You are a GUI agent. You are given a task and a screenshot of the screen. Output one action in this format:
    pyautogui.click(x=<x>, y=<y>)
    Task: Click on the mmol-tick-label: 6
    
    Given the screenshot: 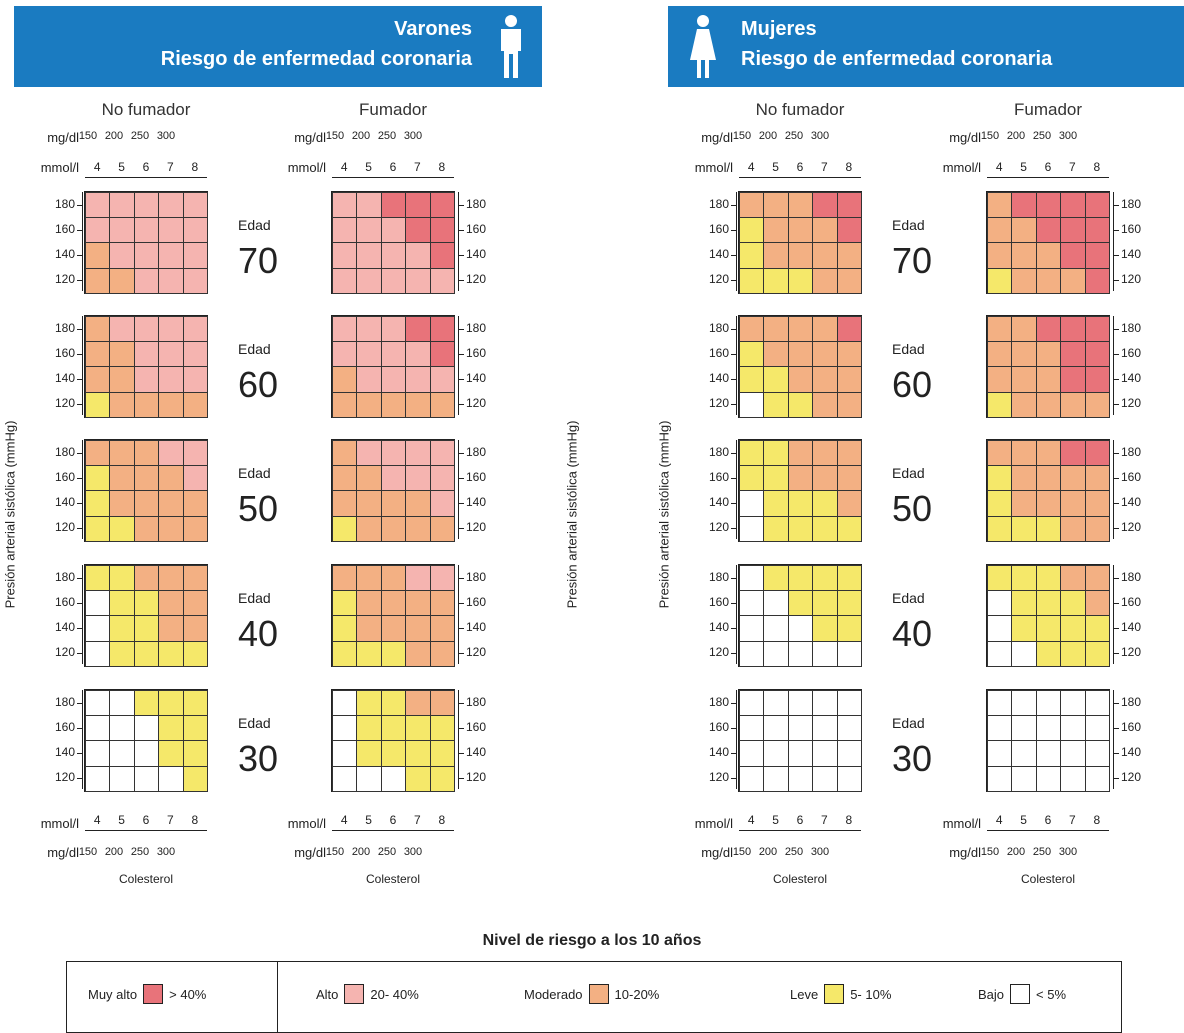 What is the action you would take?
    pyautogui.click(x=146, y=820)
    